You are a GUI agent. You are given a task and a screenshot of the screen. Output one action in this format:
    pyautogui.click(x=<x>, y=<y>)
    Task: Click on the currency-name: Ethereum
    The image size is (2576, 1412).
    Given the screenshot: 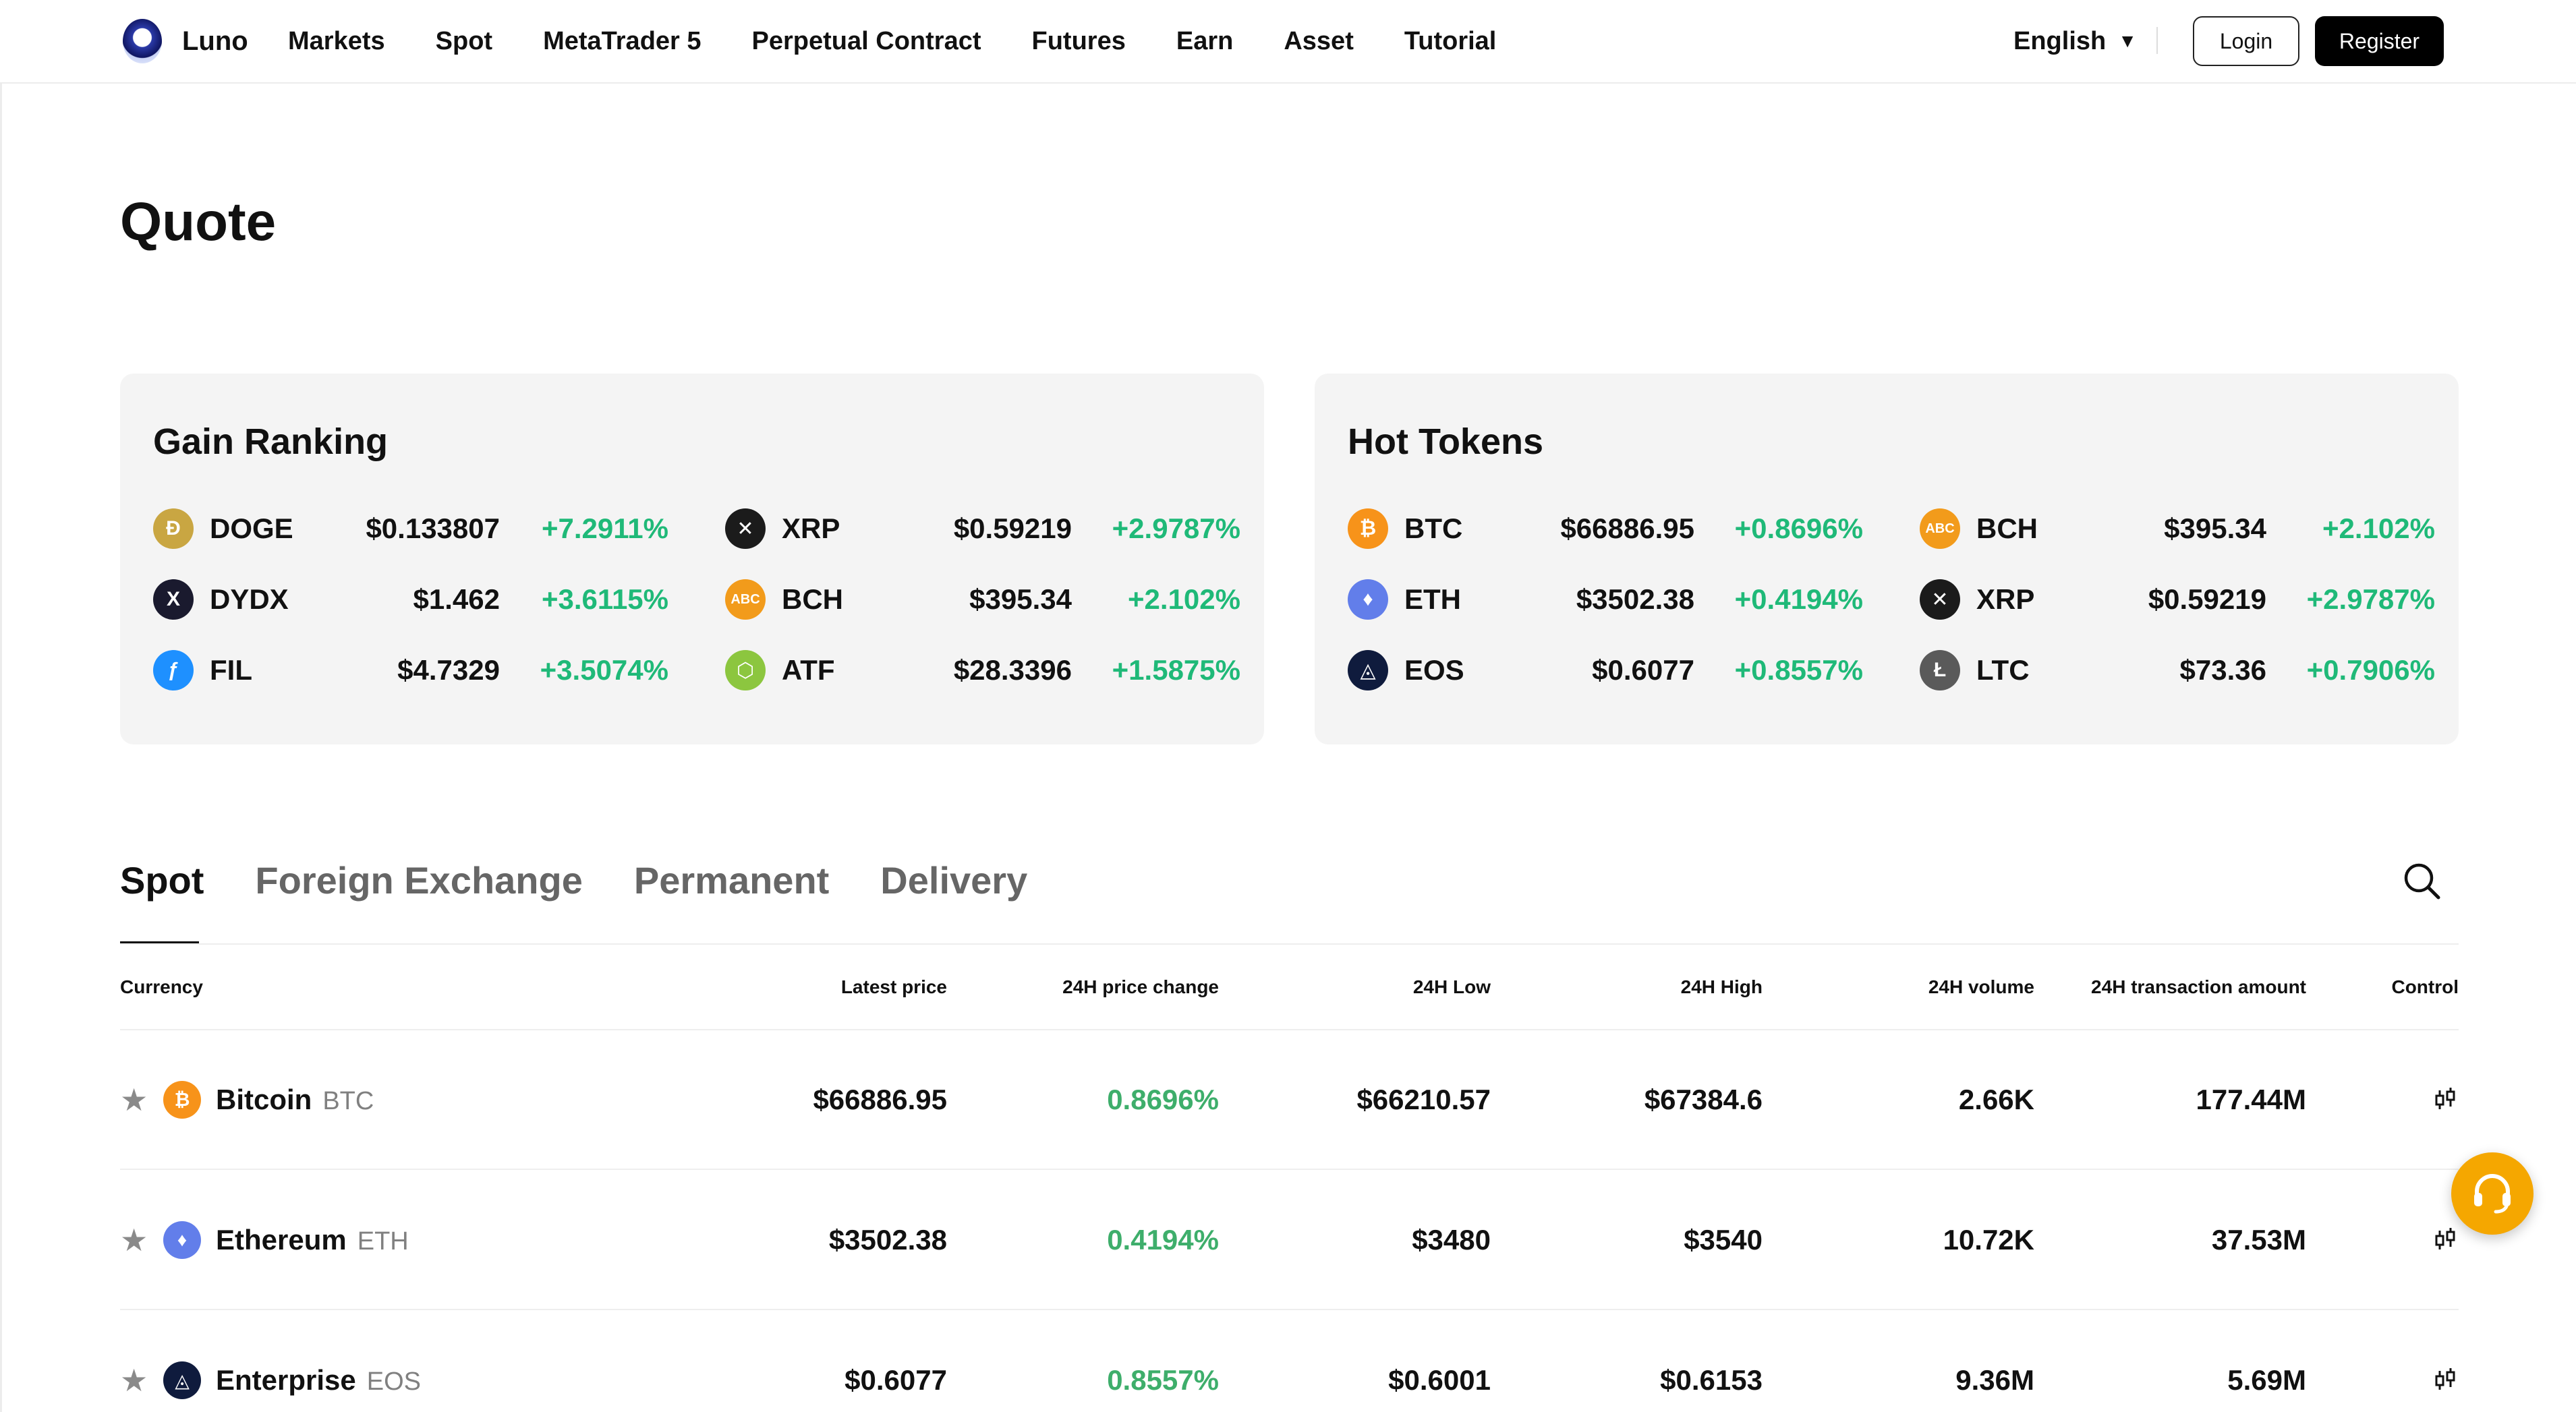 What is the action you would take?
    pyautogui.click(x=281, y=1240)
    